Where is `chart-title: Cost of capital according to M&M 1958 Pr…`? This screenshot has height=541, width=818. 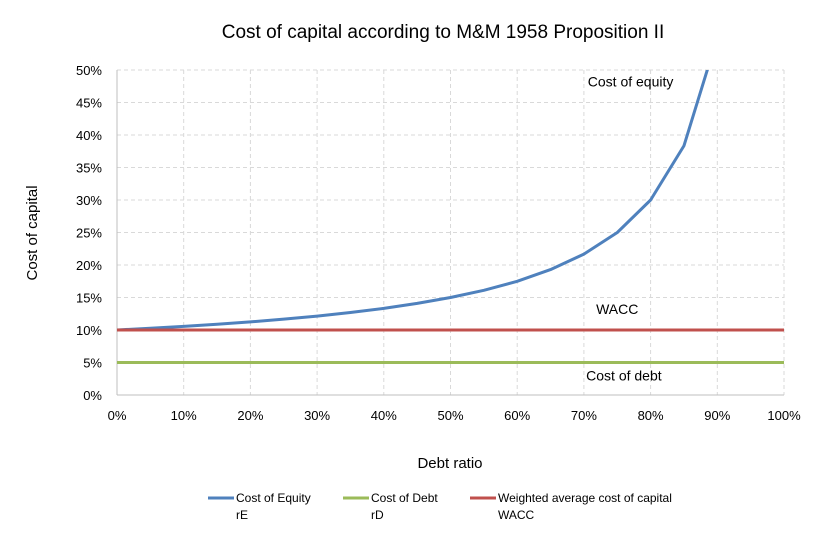
chart-title: Cost of capital according to M&M 1958 Pr… is located at coordinates (443, 32).